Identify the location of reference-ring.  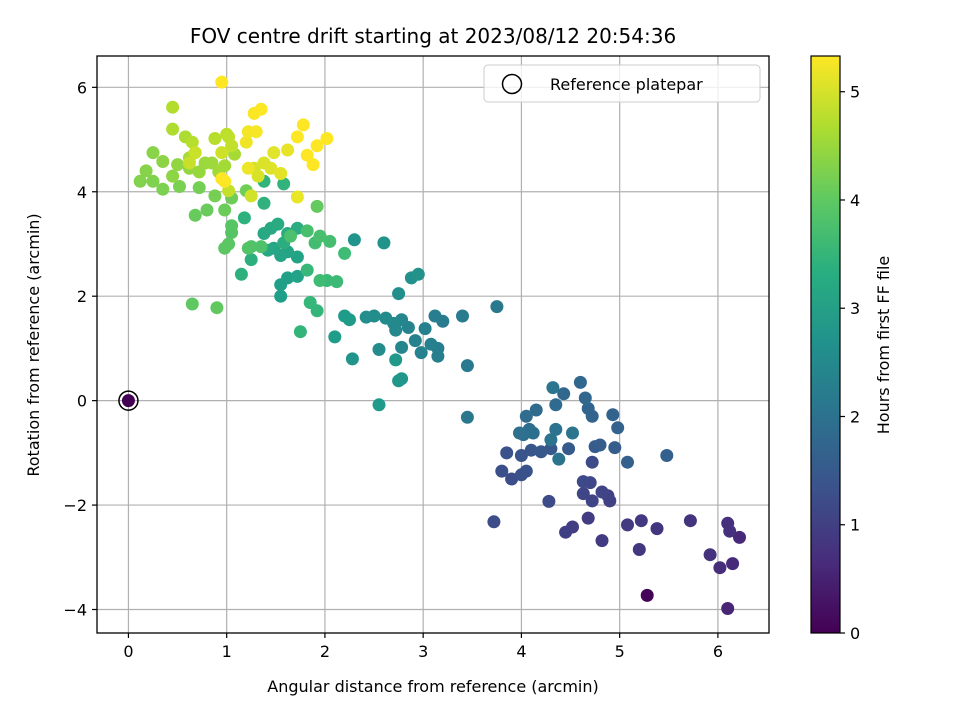
(128, 400).